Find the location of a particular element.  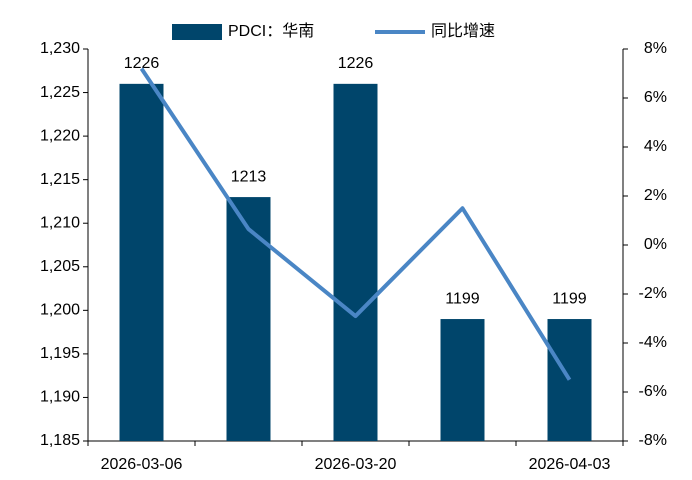

y-tick-label: 1,225 is located at coordinates (60, 92).